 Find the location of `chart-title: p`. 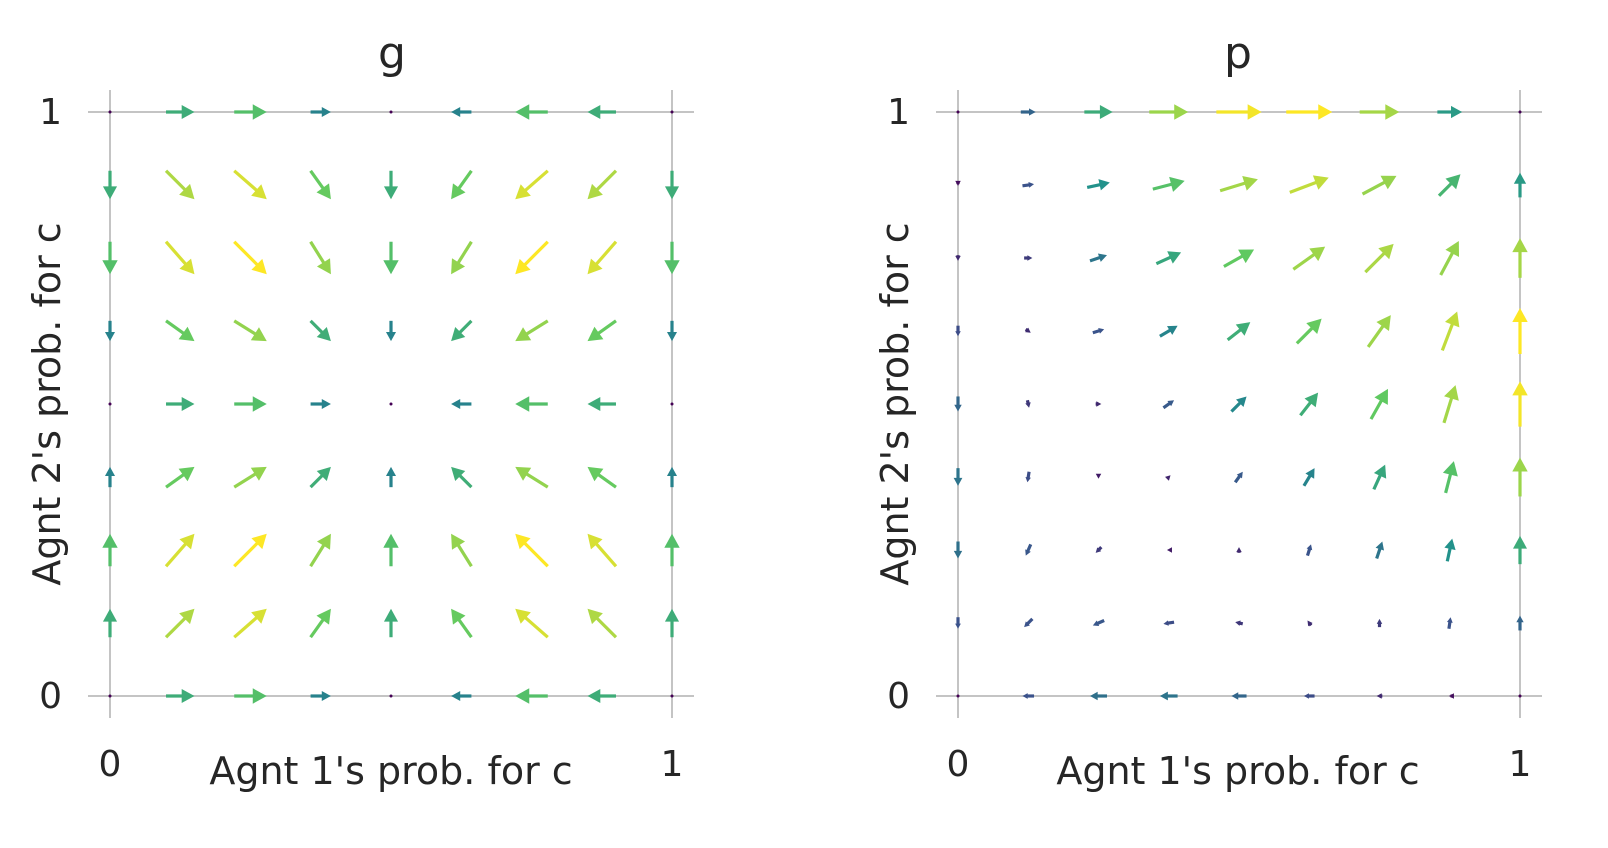

chart-title: p is located at coordinates (1238, 53).